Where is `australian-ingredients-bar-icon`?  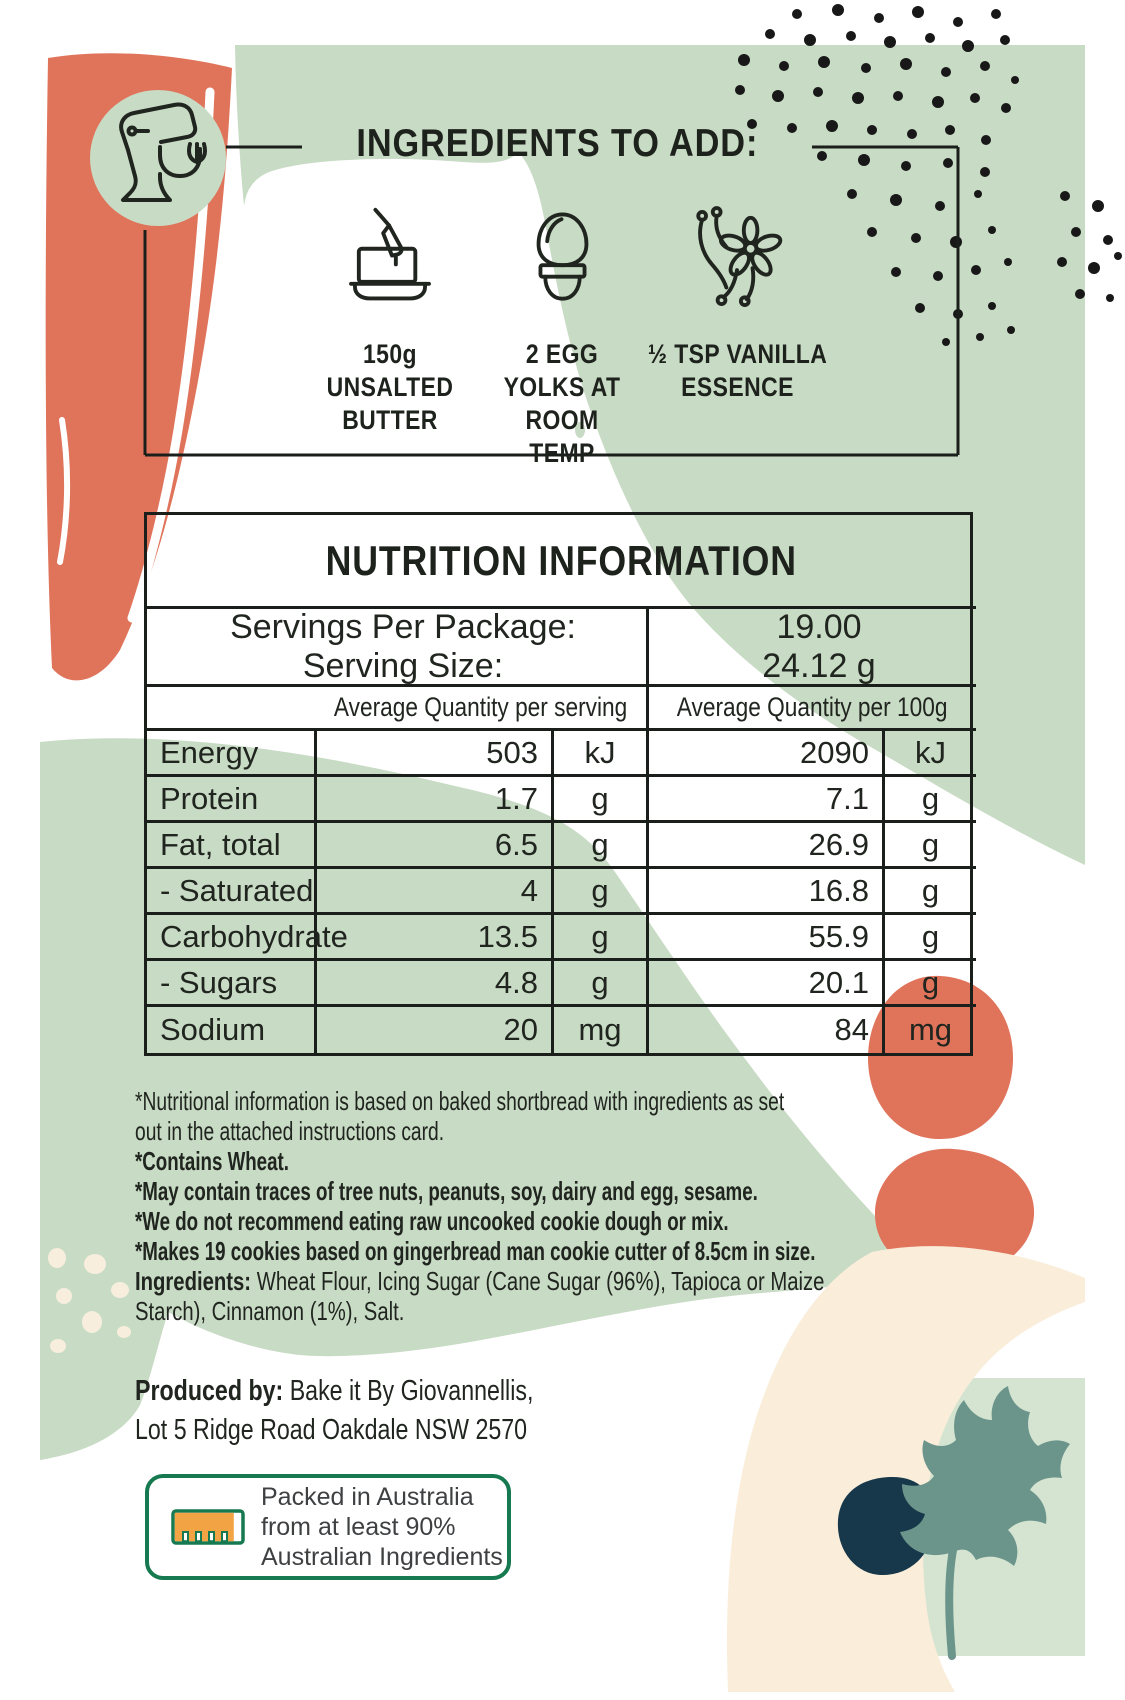
australian-ingredients-bar-icon is located at coordinates (208, 1527).